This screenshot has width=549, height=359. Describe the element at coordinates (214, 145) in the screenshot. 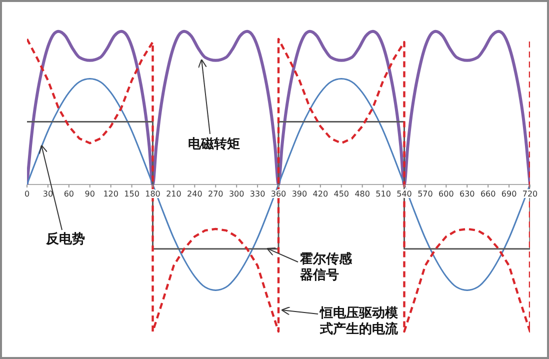

I see `annotation: 电磁转矩` at that location.